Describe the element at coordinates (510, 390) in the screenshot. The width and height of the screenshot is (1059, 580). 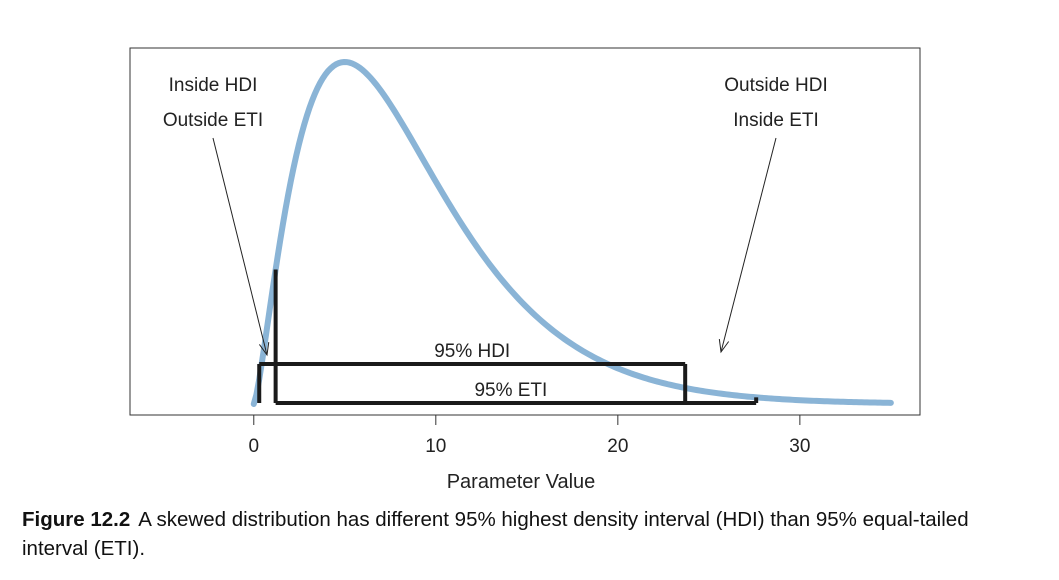
I see `interval-label: 95% ETI` at that location.